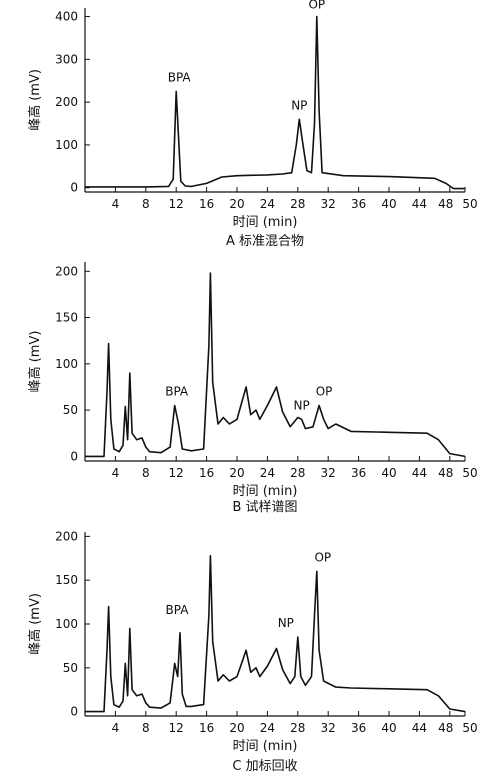  I want to click on panel-caption: B 试样谱图, so click(264, 507).